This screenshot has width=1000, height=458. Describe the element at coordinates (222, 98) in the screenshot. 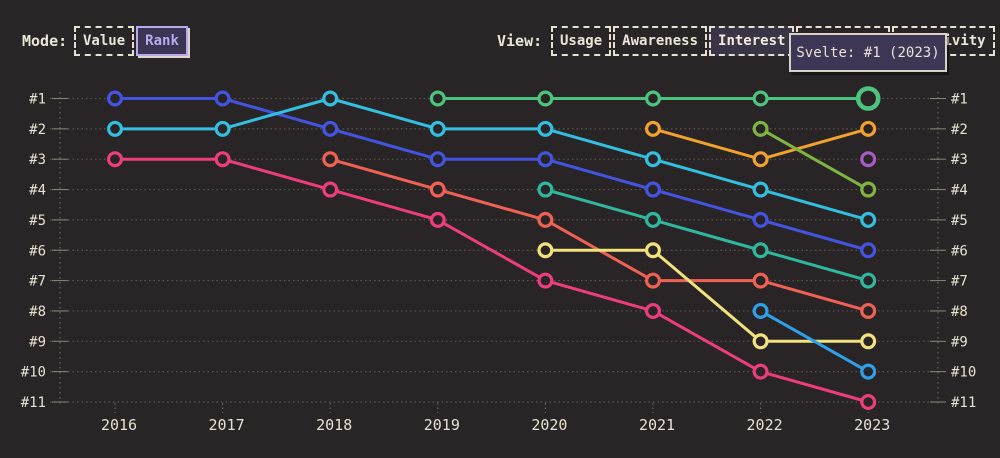

I see `marker-blue-2017` at that location.